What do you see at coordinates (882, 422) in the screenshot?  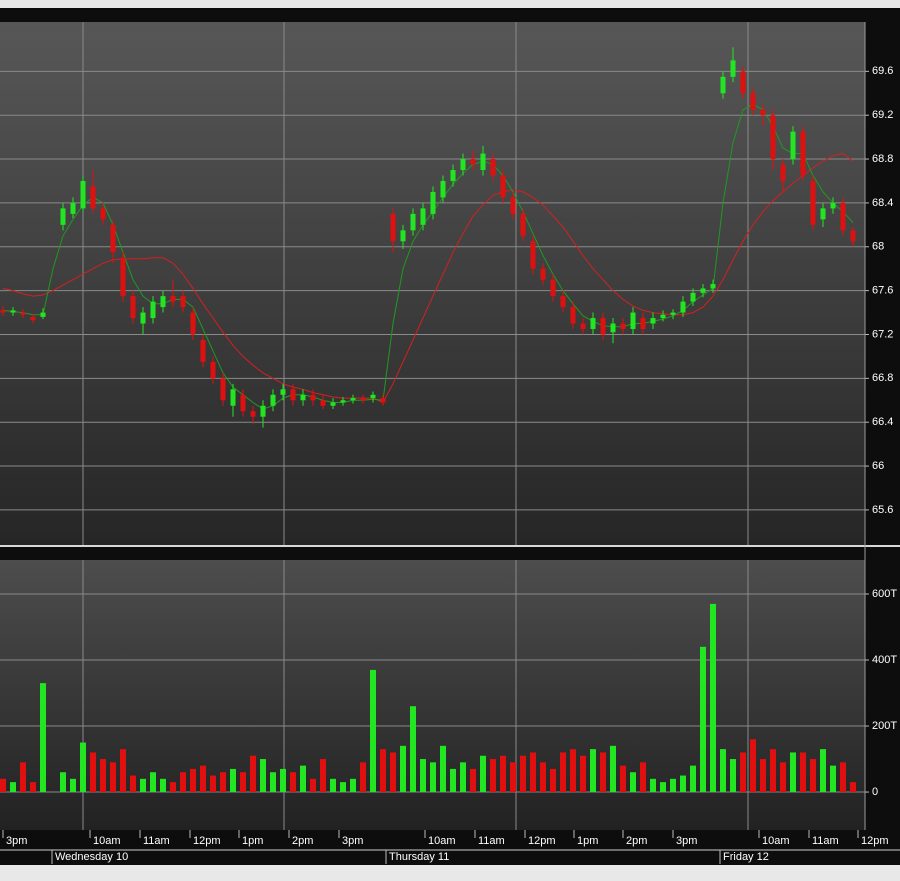 I see `y-tick-label: 66.4` at bounding box center [882, 422].